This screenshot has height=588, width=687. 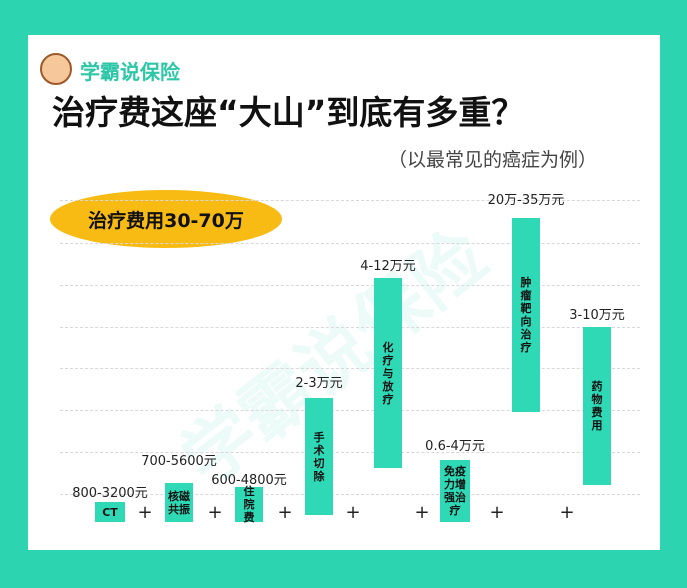 I want to click on cost-range: 800-3200元, so click(x=110, y=493).